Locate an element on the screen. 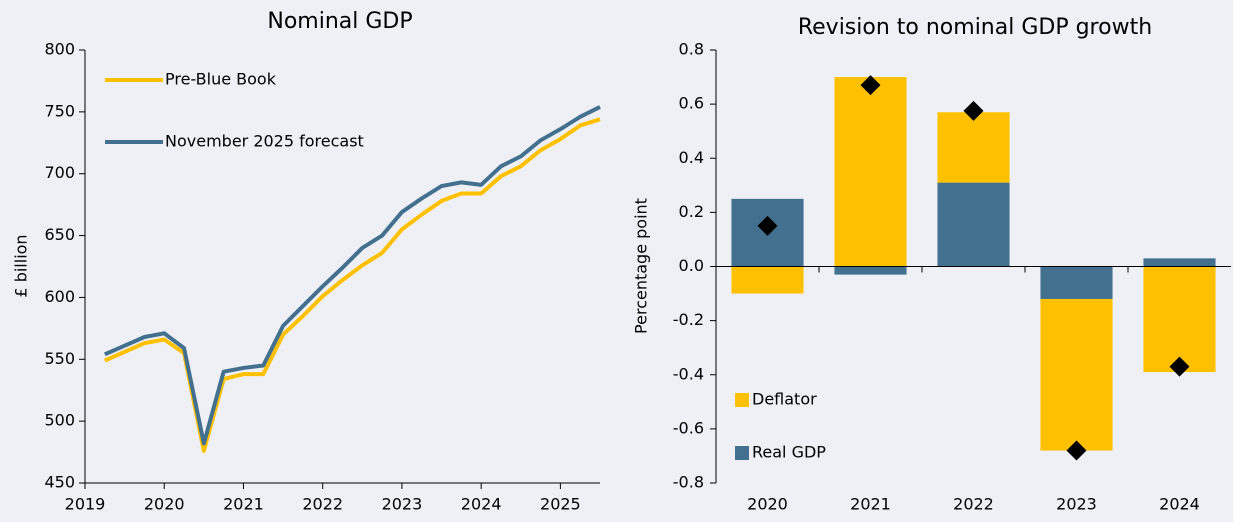 The height and width of the screenshot is (522, 1233). x-tick-label: 2019 is located at coordinates (85, 504).